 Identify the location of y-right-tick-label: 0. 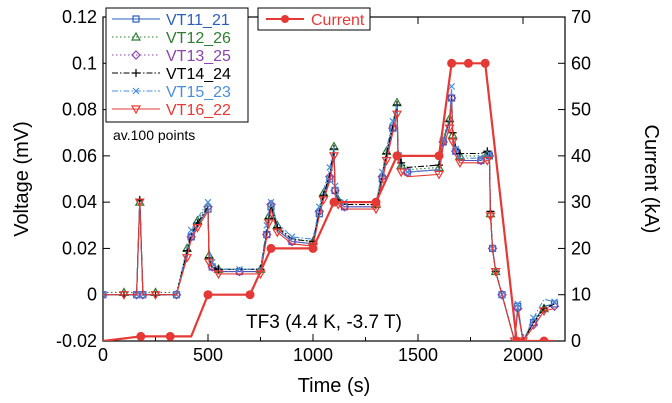
(576, 341).